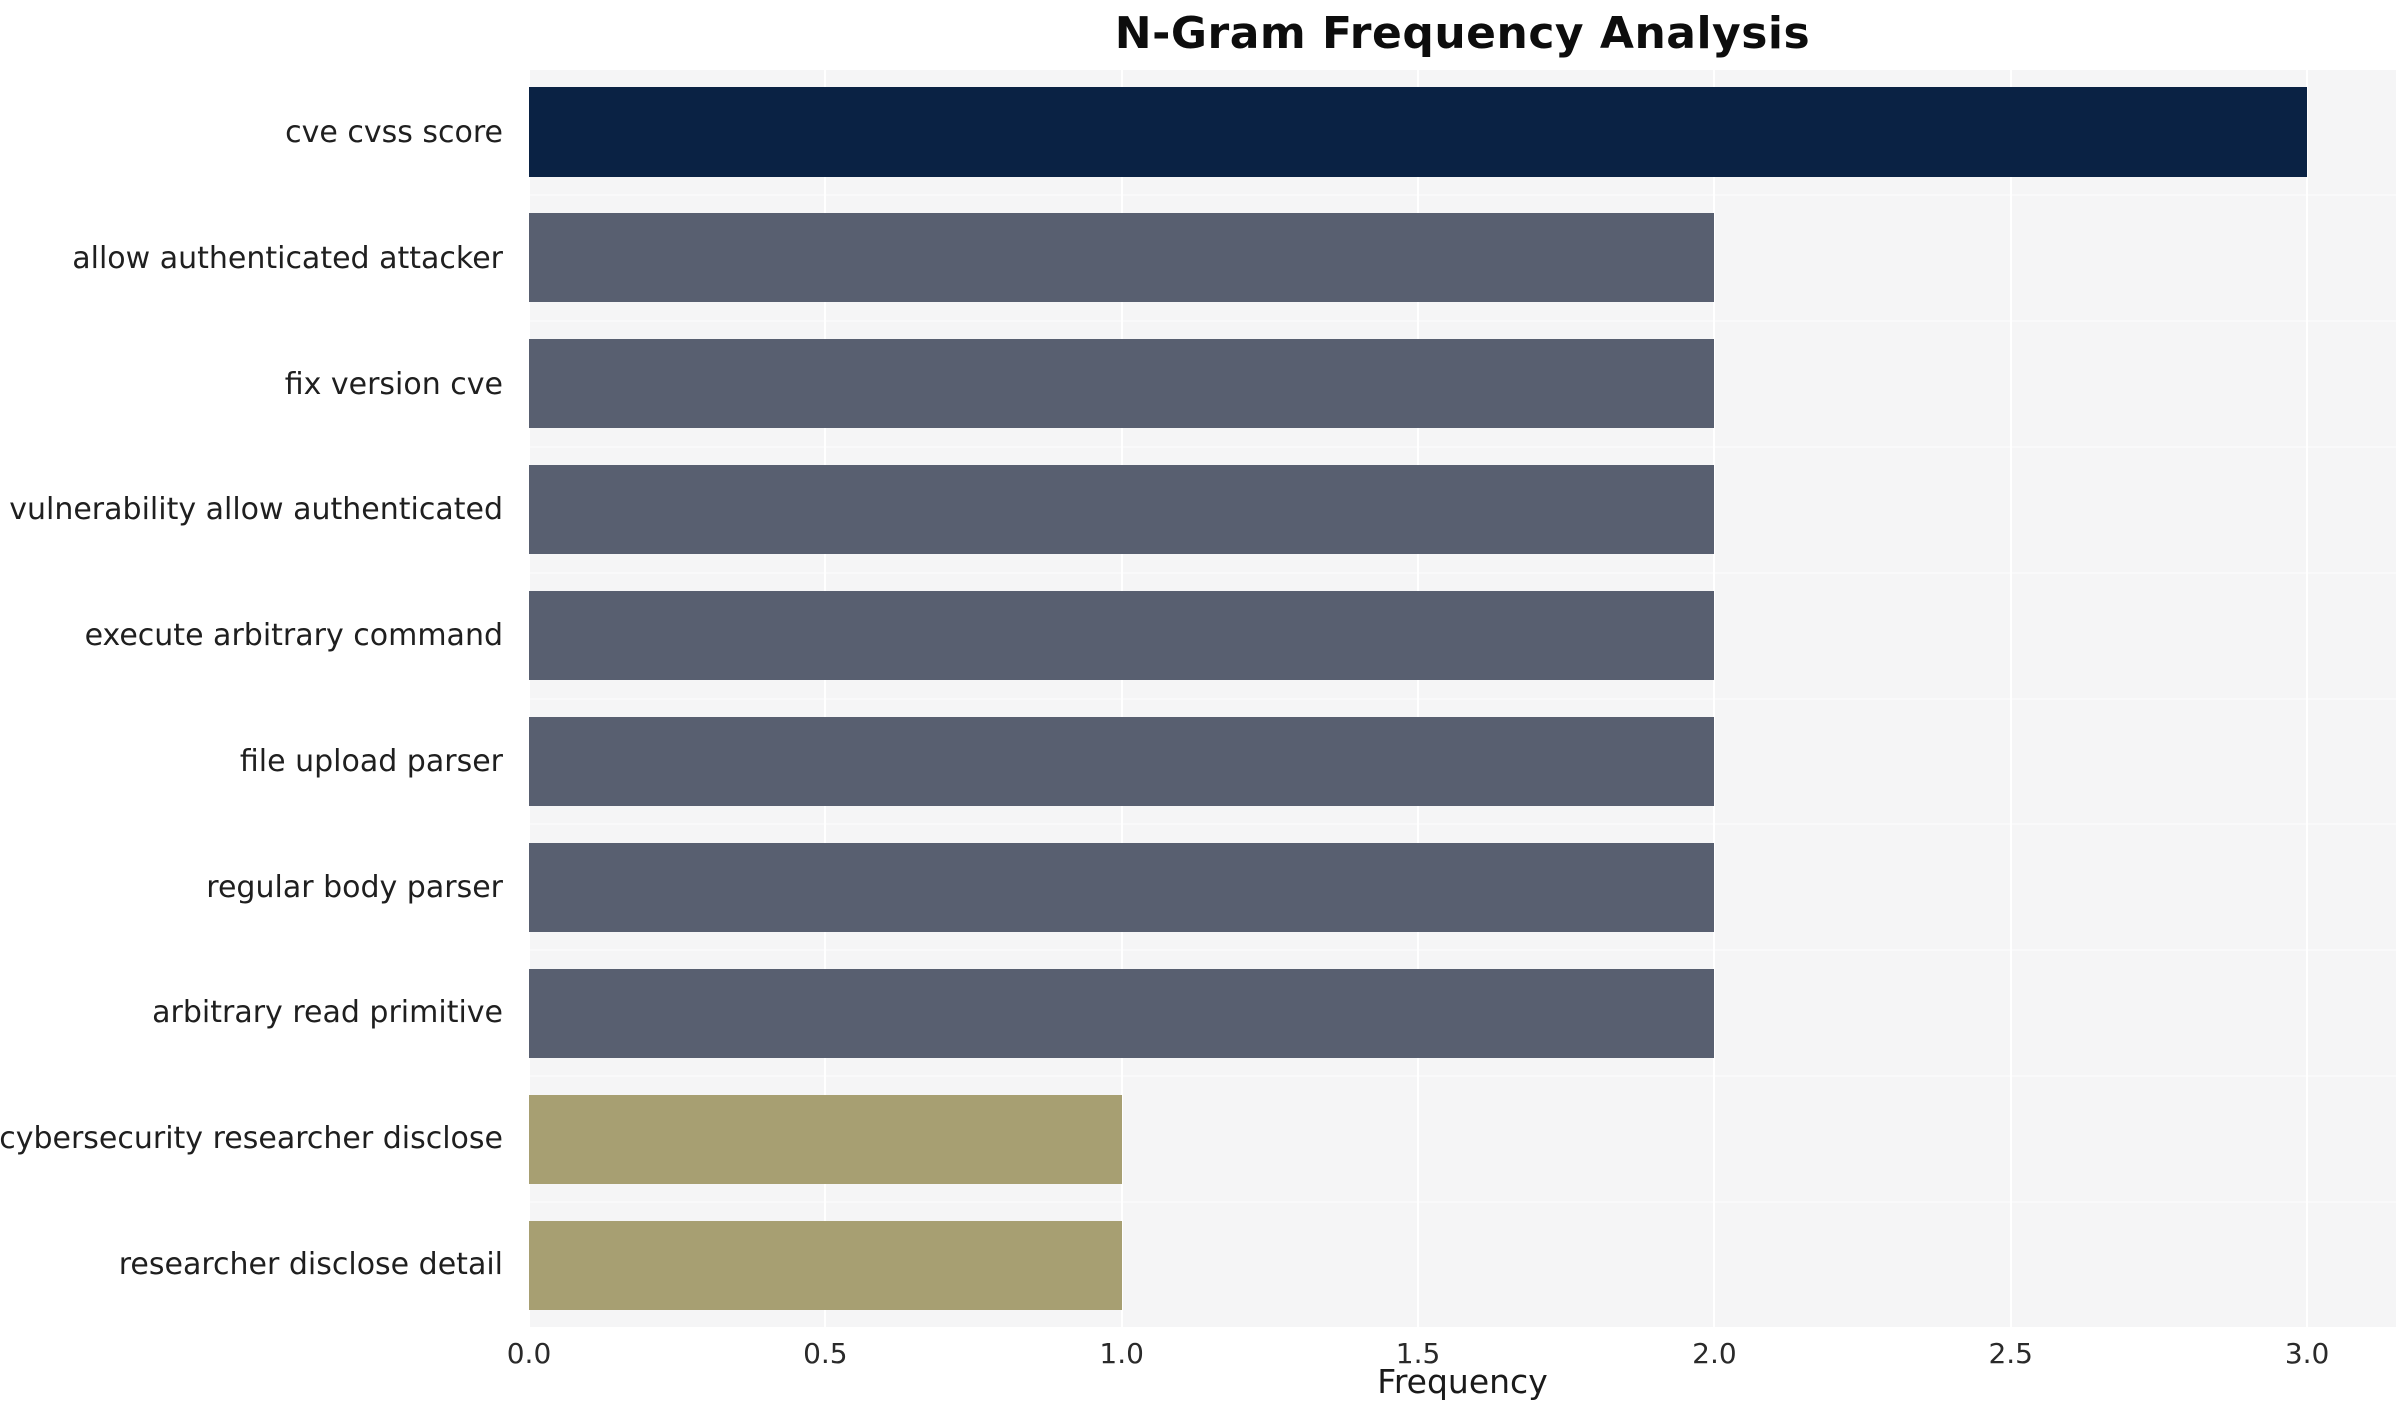 This screenshot has height=1402, width=2404. What do you see at coordinates (393, 384) in the screenshot?
I see `category-label: fix version cve` at bounding box center [393, 384].